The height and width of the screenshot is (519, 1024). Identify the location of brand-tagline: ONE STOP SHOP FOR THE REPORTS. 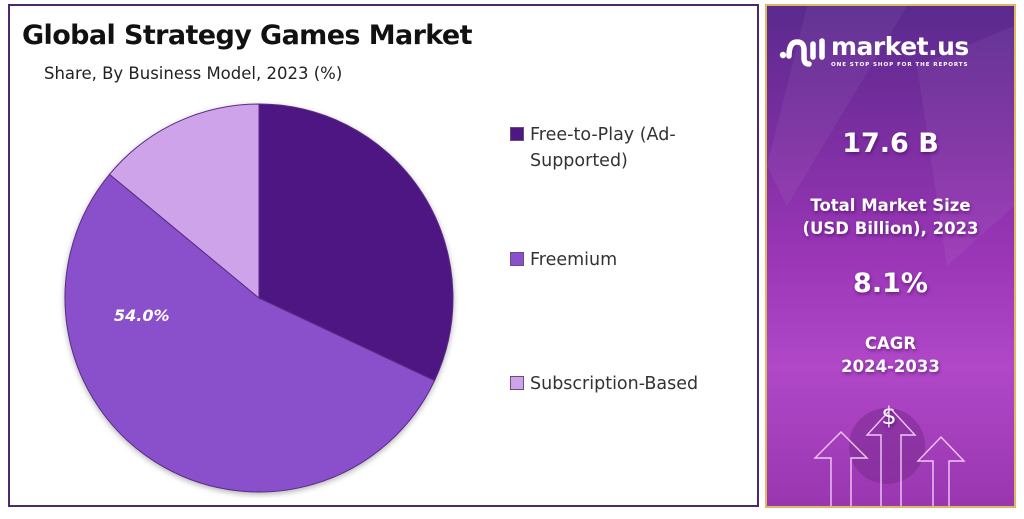
(900, 65).